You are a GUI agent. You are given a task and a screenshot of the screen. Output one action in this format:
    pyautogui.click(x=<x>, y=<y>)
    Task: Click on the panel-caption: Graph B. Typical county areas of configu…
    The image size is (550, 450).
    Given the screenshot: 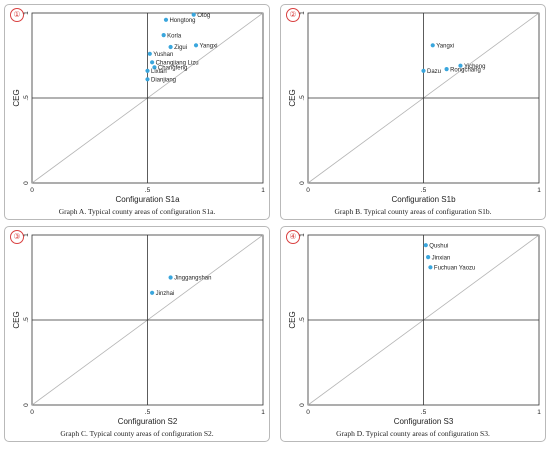 What is the action you would take?
    pyautogui.click(x=413, y=211)
    